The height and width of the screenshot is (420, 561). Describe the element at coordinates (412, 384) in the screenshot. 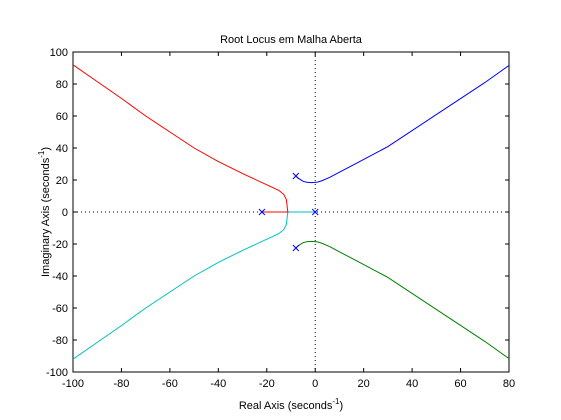

I see `x-tick-label: 40` at that location.